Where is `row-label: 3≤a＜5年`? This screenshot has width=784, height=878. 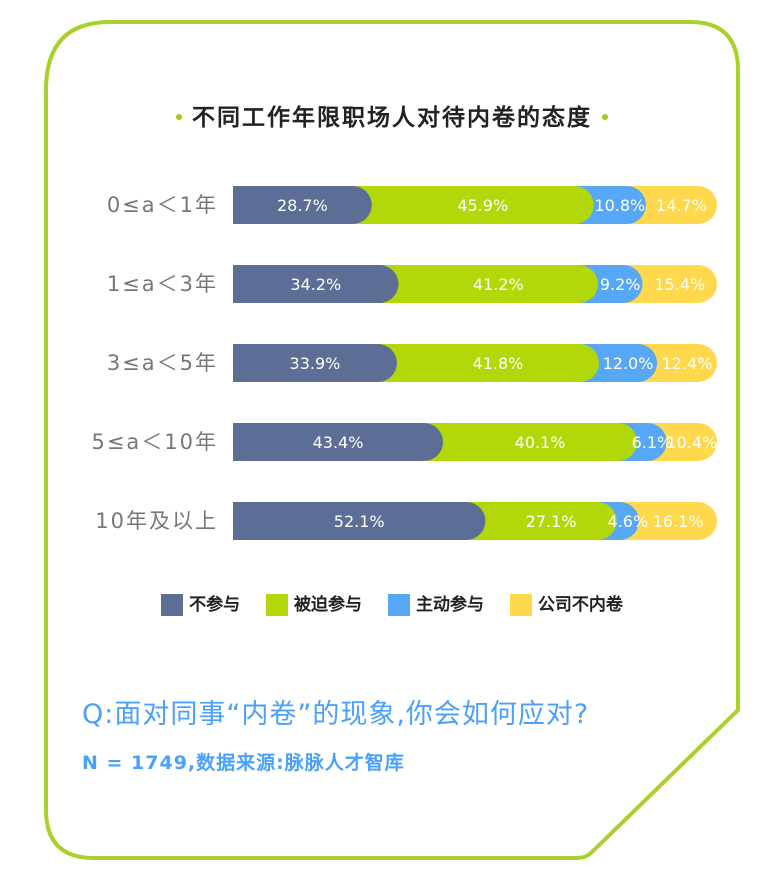
row-label: 3≤a＜5年 is located at coordinates (162, 363).